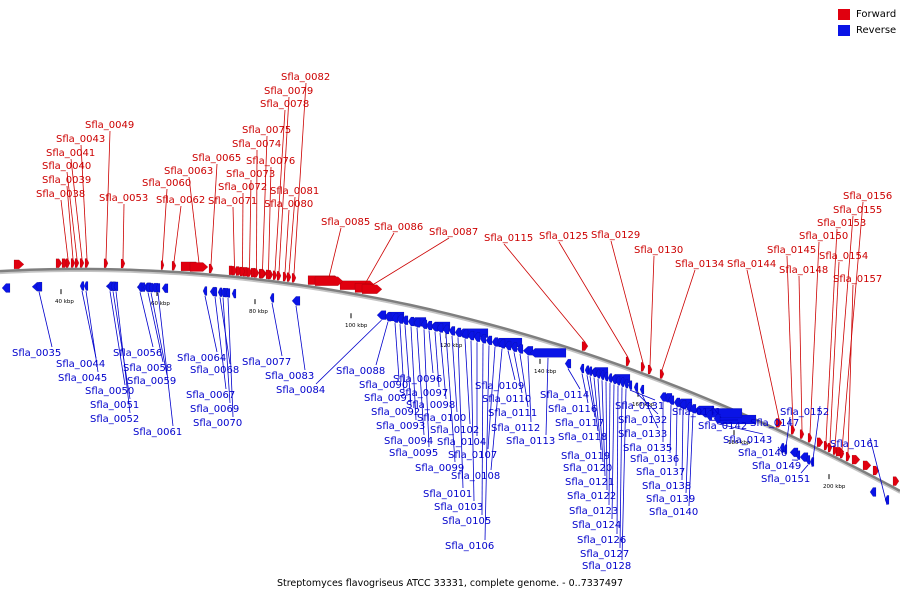 The image size is (900, 600). I want to click on legend-forward-label: Forward, so click(876, 14).